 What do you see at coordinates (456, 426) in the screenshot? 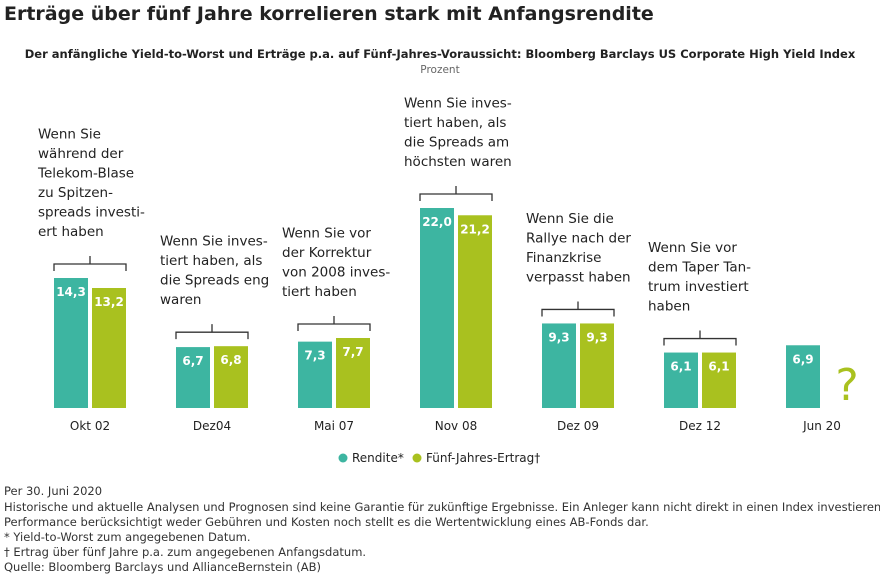
I see `x-tick-label: Nov 08` at bounding box center [456, 426].